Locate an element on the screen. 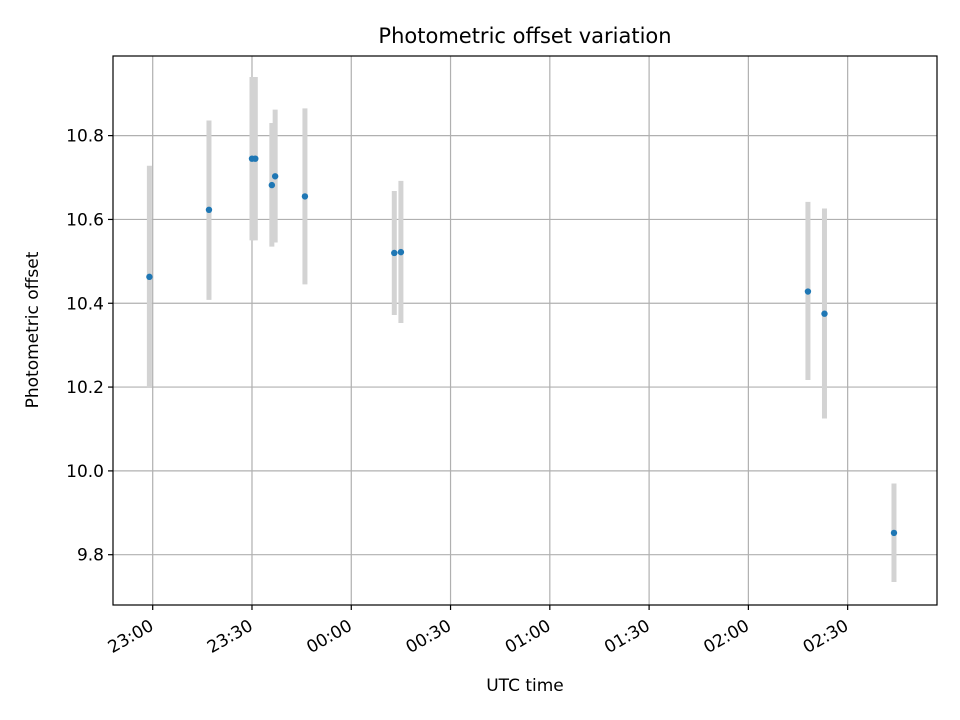  chart-title: Photometric offset variation is located at coordinates (524, 36).